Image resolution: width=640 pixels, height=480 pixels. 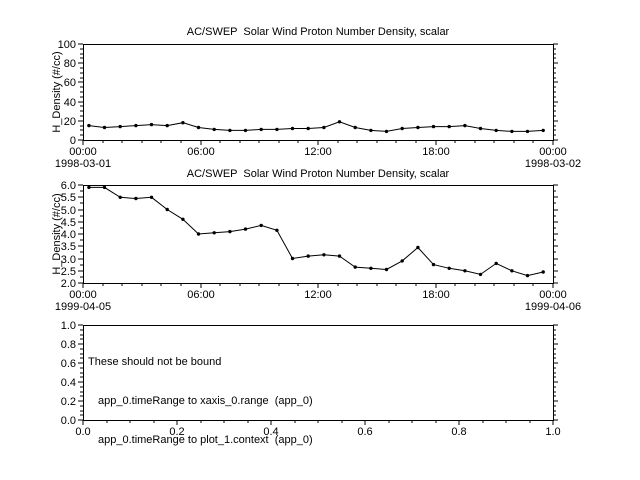 What do you see at coordinates (70, 83) in the screenshot?
I see `svg-text: 60` at bounding box center [70, 83].